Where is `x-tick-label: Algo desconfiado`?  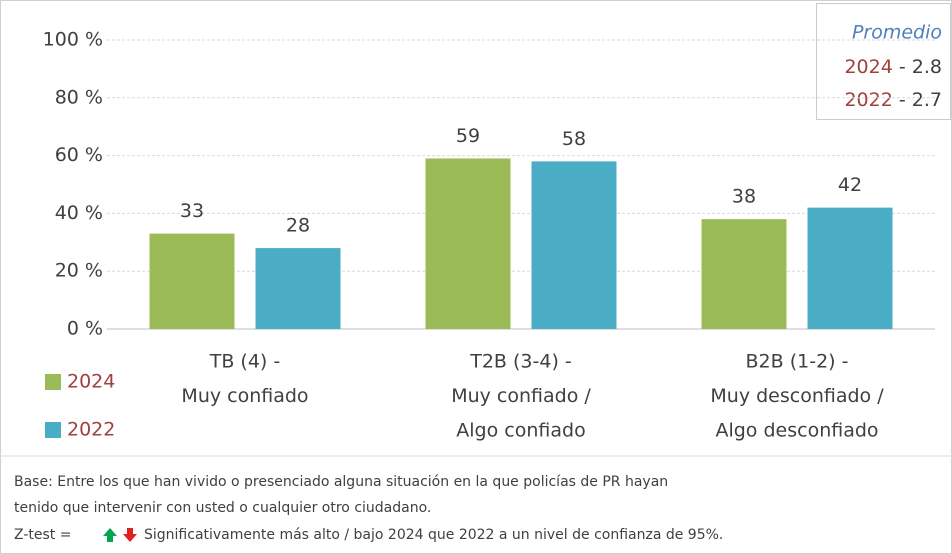
x-tick-label: Algo desconfiado is located at coordinates (796, 431).